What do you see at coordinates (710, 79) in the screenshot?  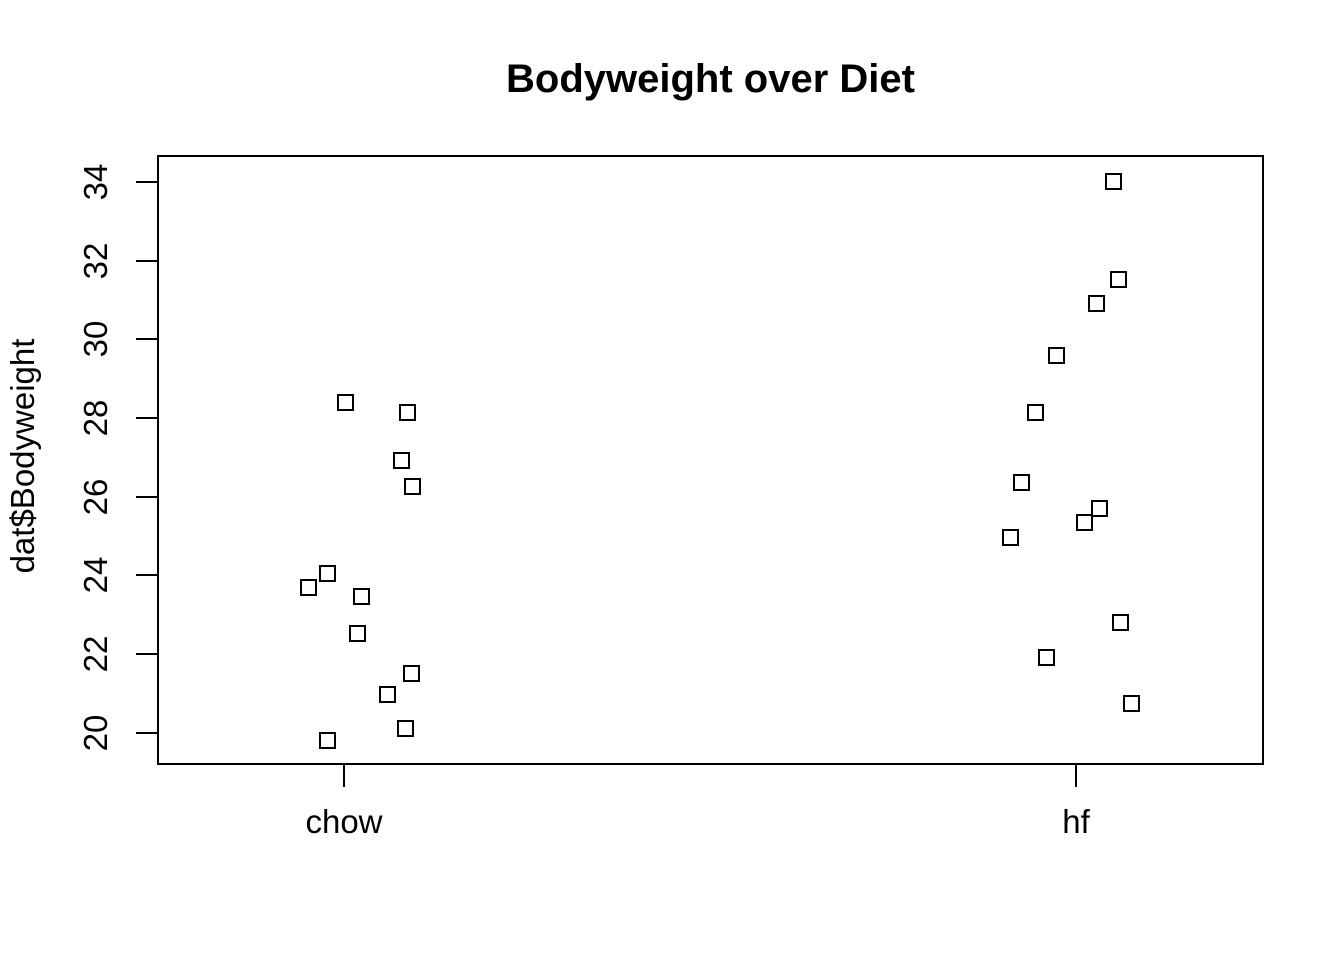 I see `chart-title: Bodyweight over Diet` at bounding box center [710, 79].